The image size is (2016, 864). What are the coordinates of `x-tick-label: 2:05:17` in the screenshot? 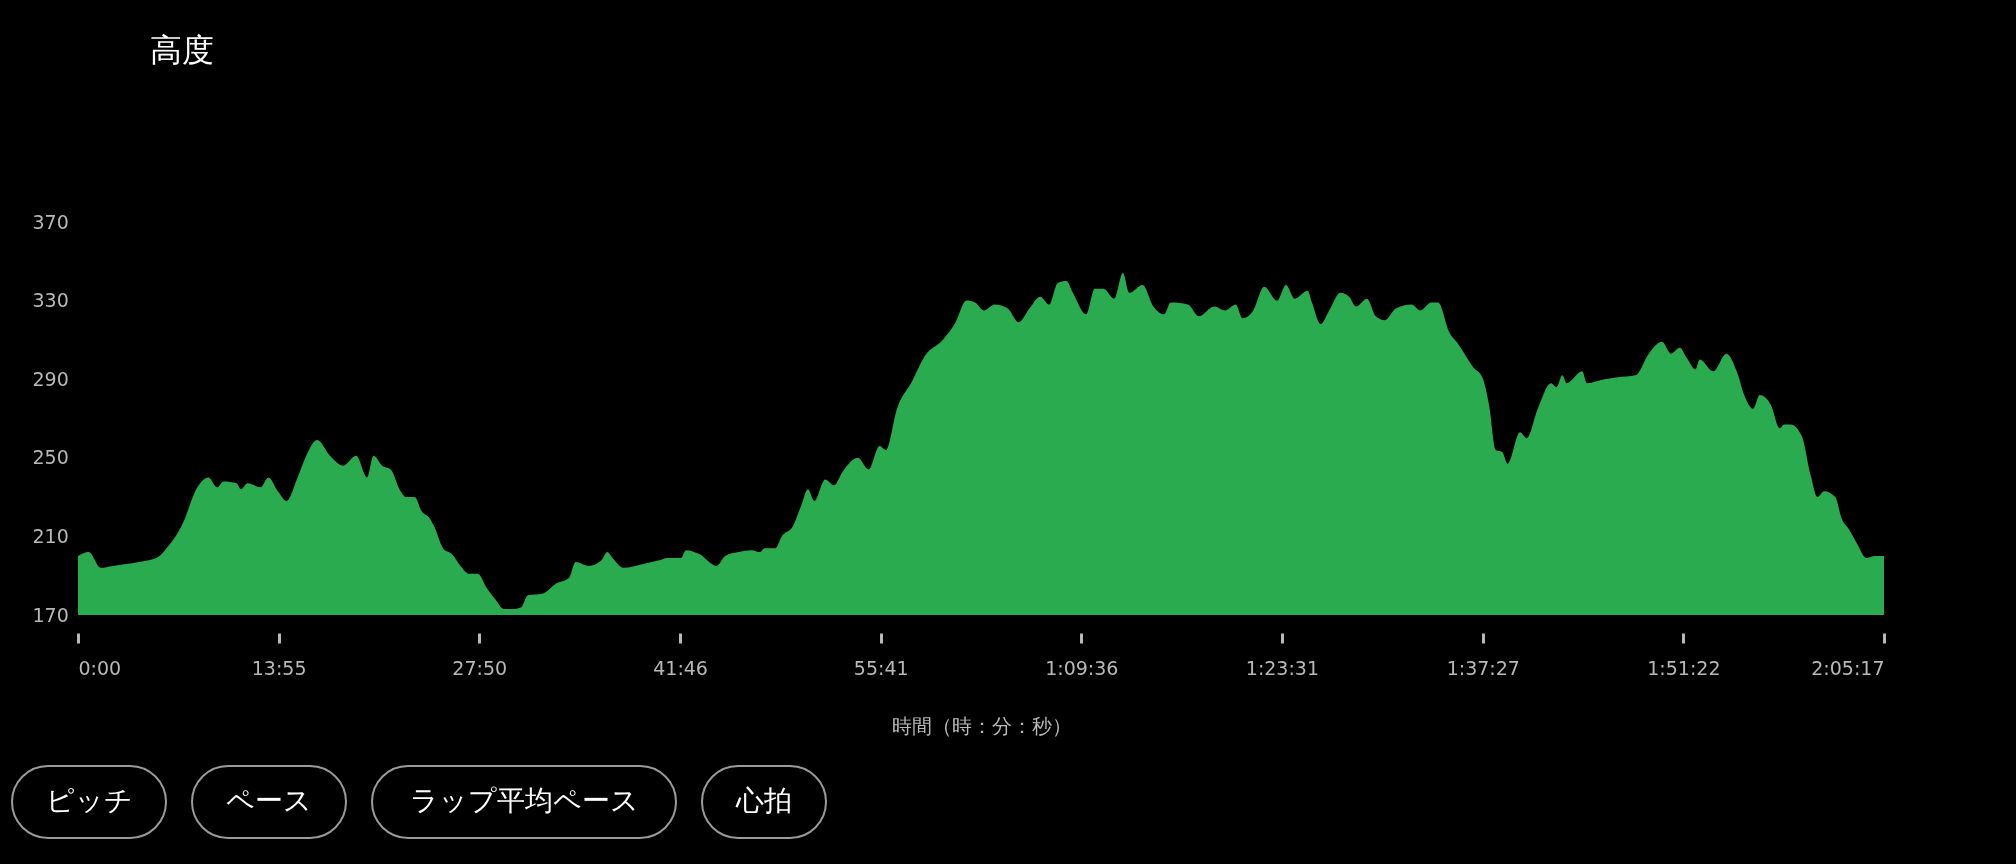 It's located at (1848, 667).